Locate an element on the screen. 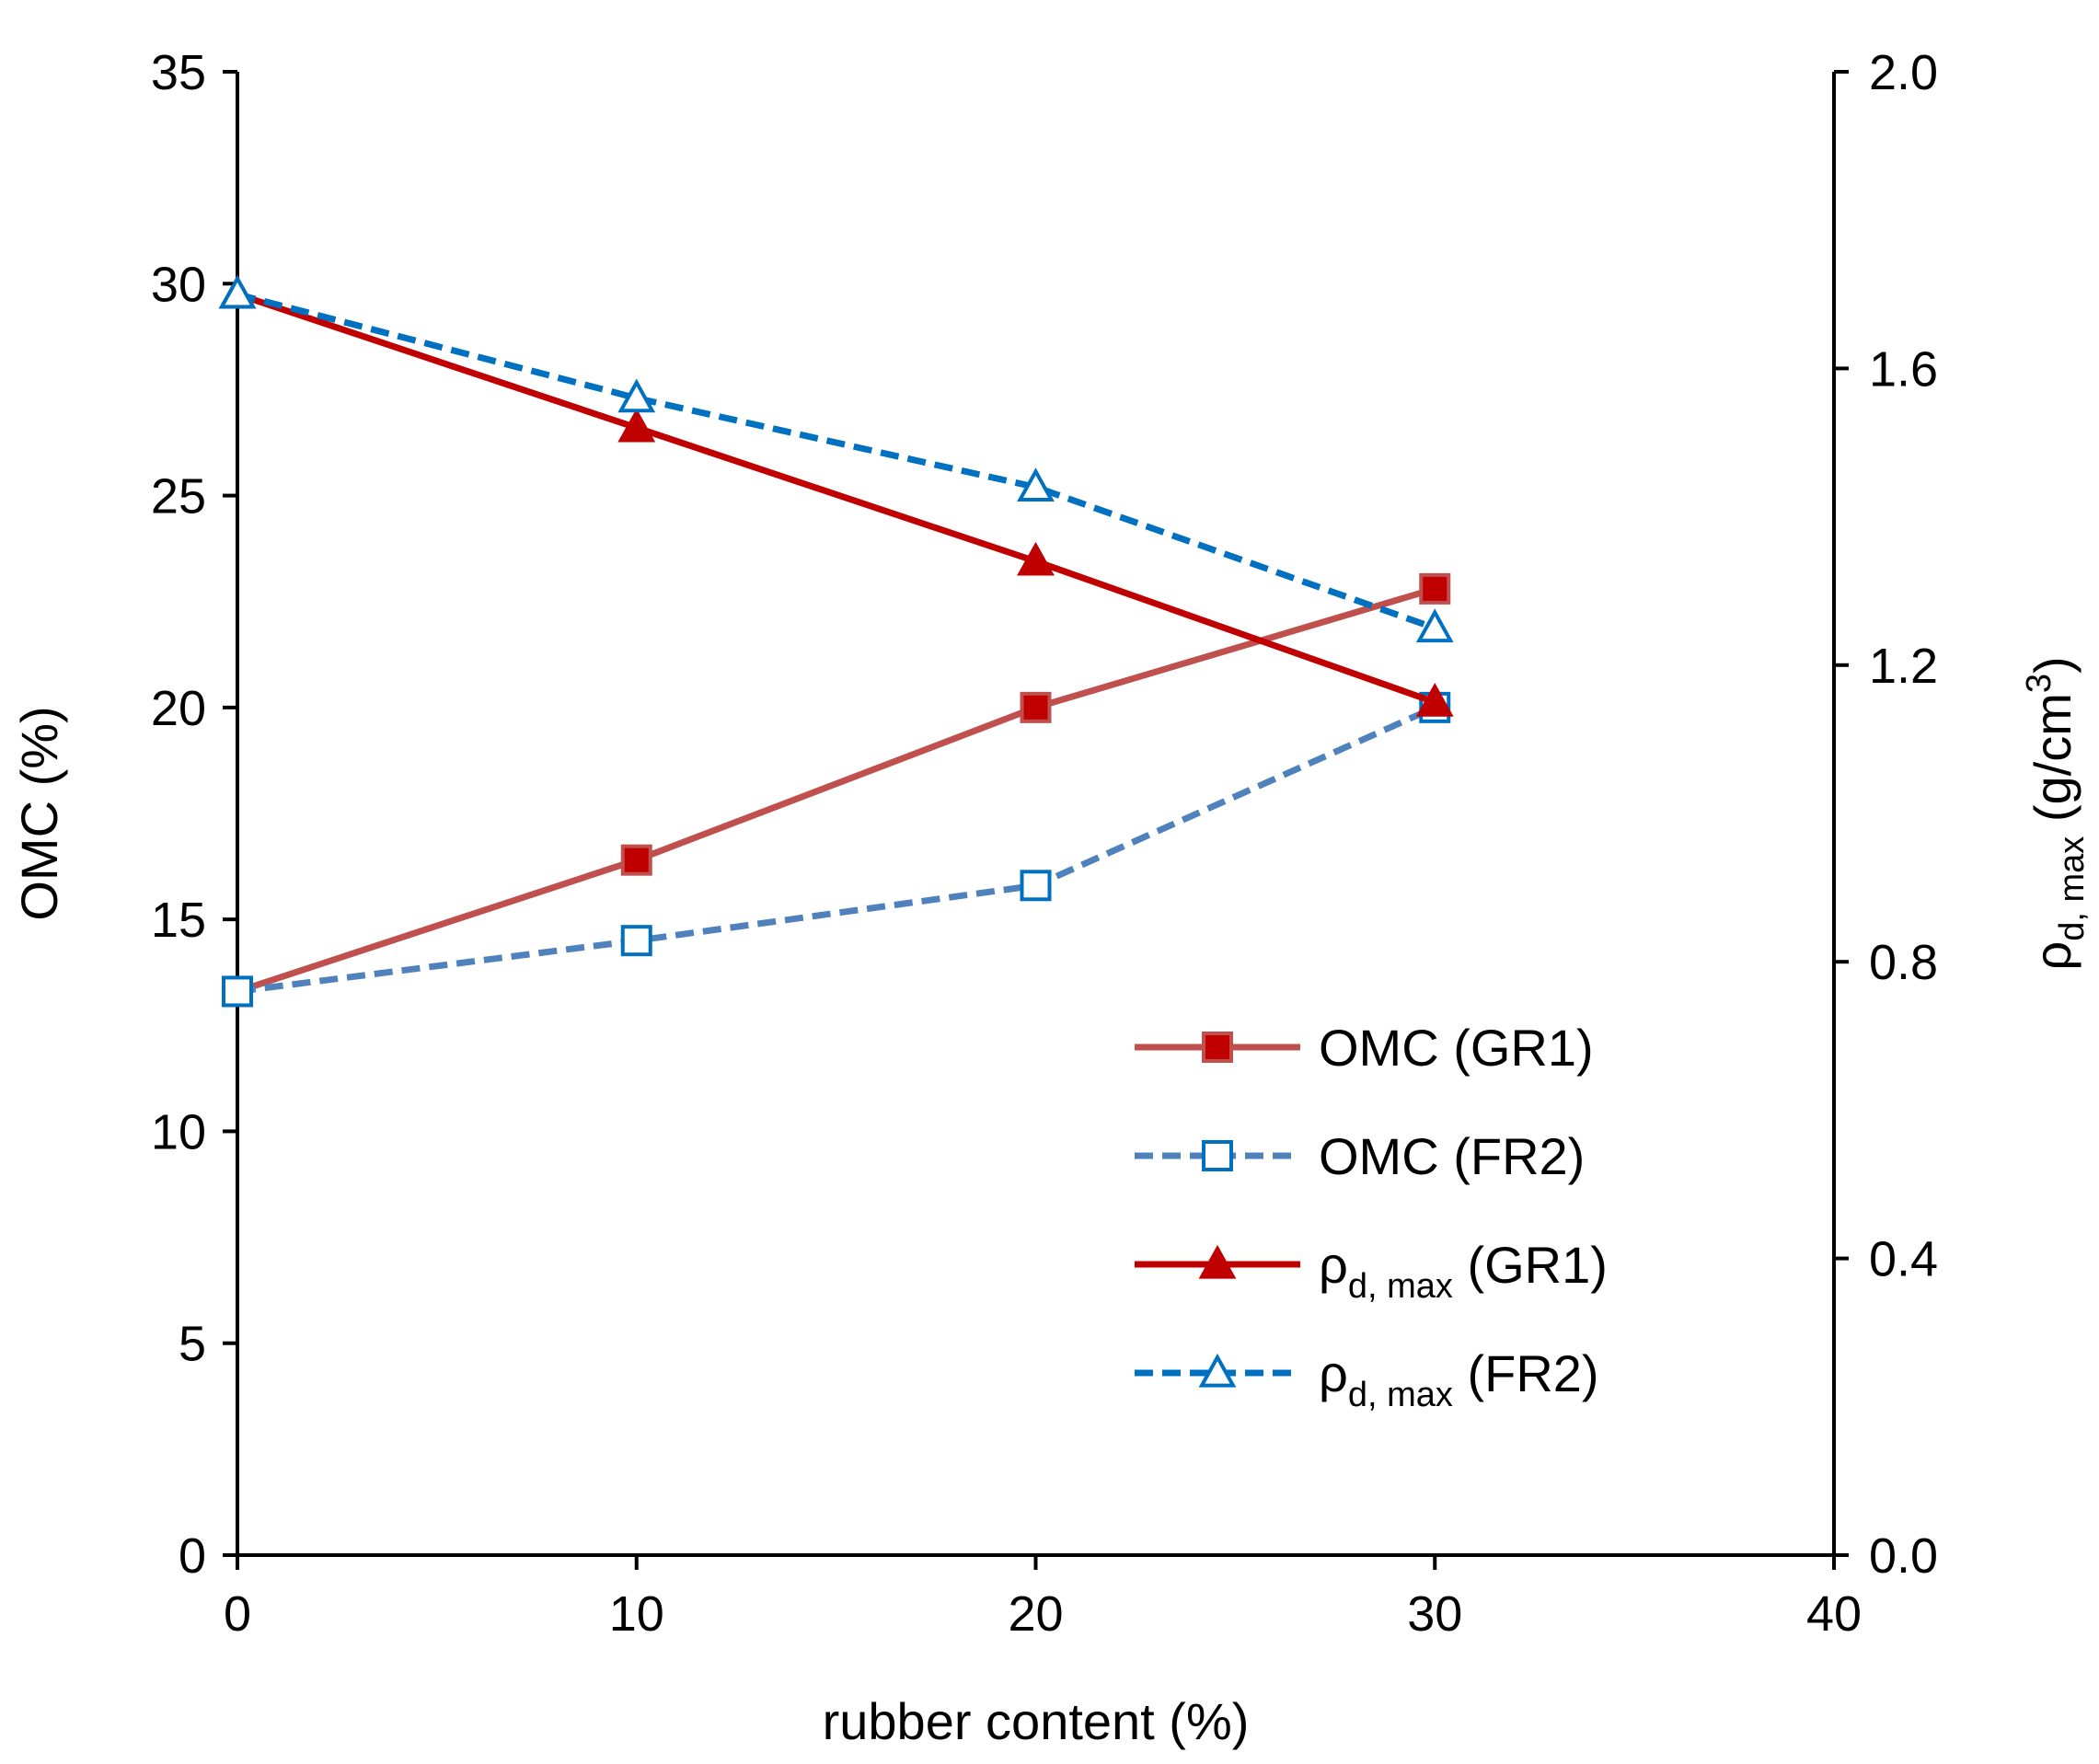 Image resolution: width=2099 pixels, height=1764 pixels. x-tick-label: 0 is located at coordinates (237, 1614).